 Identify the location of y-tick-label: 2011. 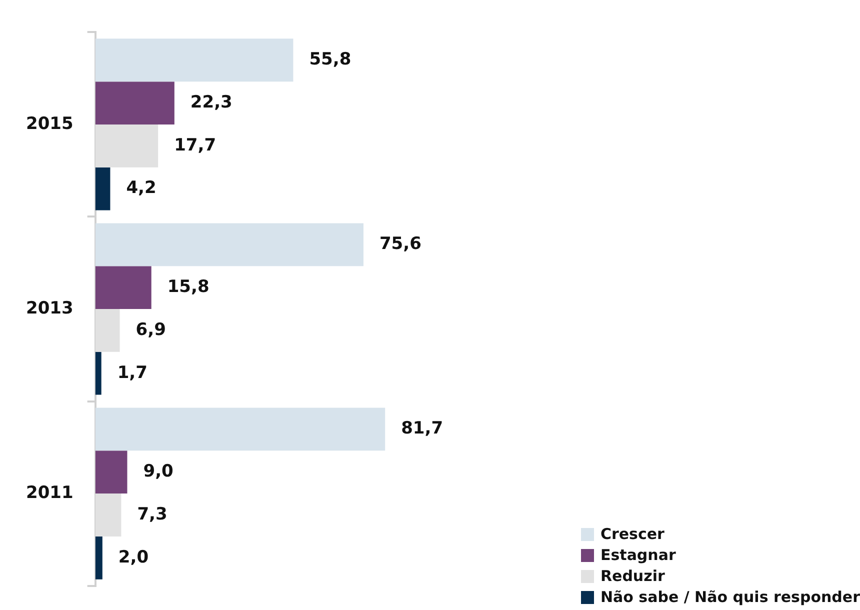
(50, 492).